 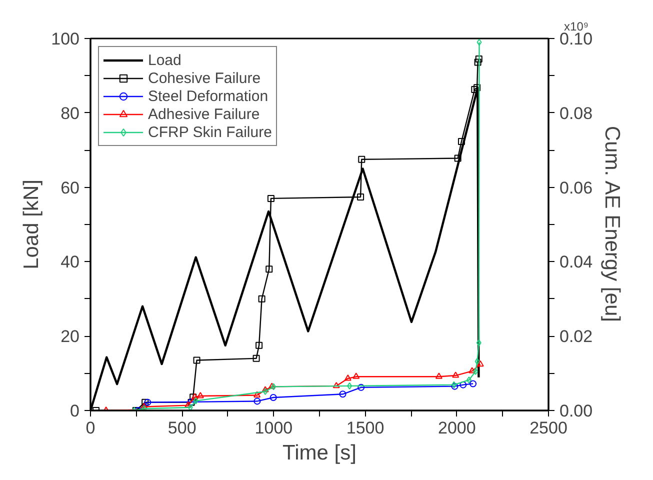 What do you see at coordinates (70, 188) in the screenshot?
I see `y-tick-label: 60` at bounding box center [70, 188].